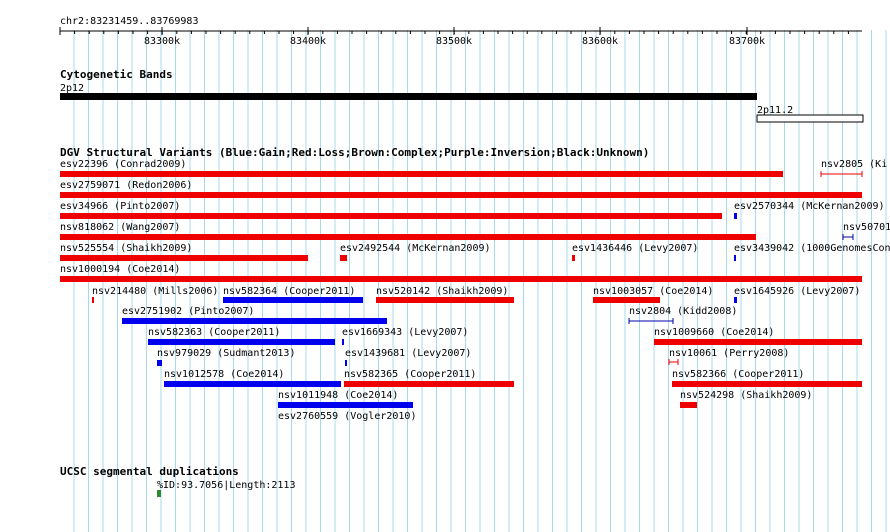 The width and height of the screenshot is (890, 532). Describe the element at coordinates (293, 300) in the screenshot. I see `dgv-variant-nsv582364` at that location.